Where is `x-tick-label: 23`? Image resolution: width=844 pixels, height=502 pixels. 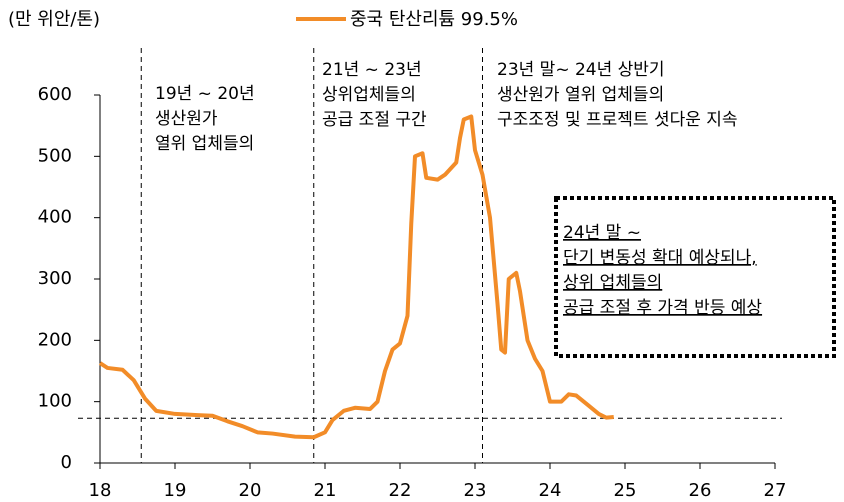 x-tick-label: 23 is located at coordinates (475, 490).